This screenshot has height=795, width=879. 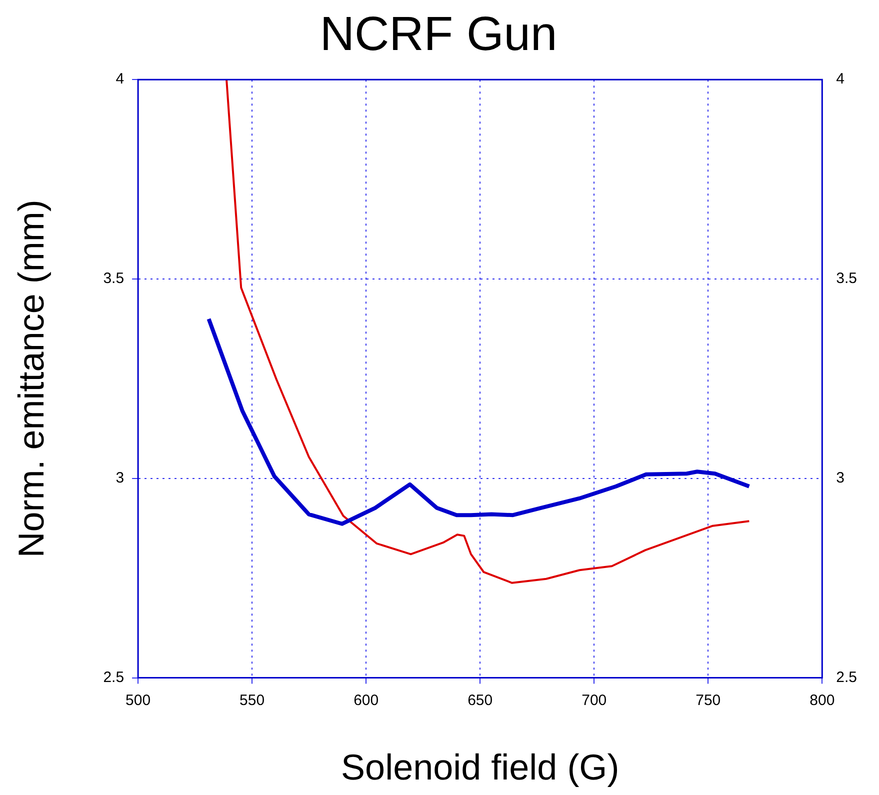 What do you see at coordinates (439, 35) in the screenshot?
I see `chart-title: NCRF Gun` at bounding box center [439, 35].